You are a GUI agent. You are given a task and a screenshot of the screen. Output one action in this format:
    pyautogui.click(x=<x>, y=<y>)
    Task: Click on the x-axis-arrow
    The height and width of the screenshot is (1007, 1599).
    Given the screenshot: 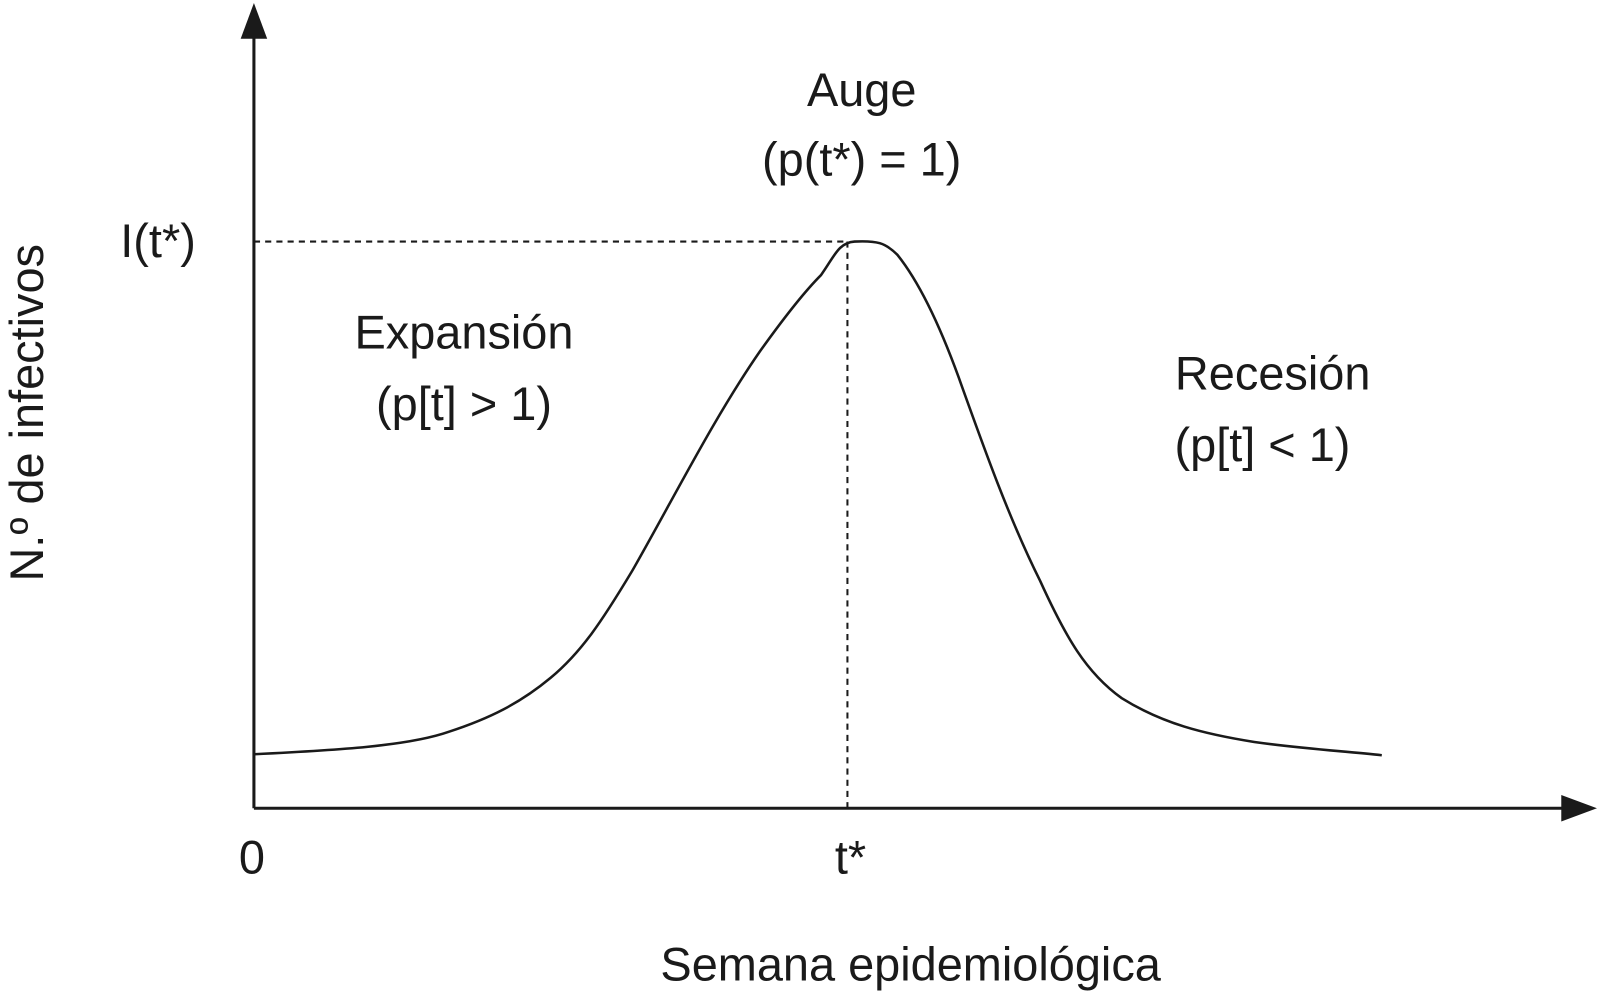 What is the action you would take?
    pyautogui.click(x=1579, y=808)
    